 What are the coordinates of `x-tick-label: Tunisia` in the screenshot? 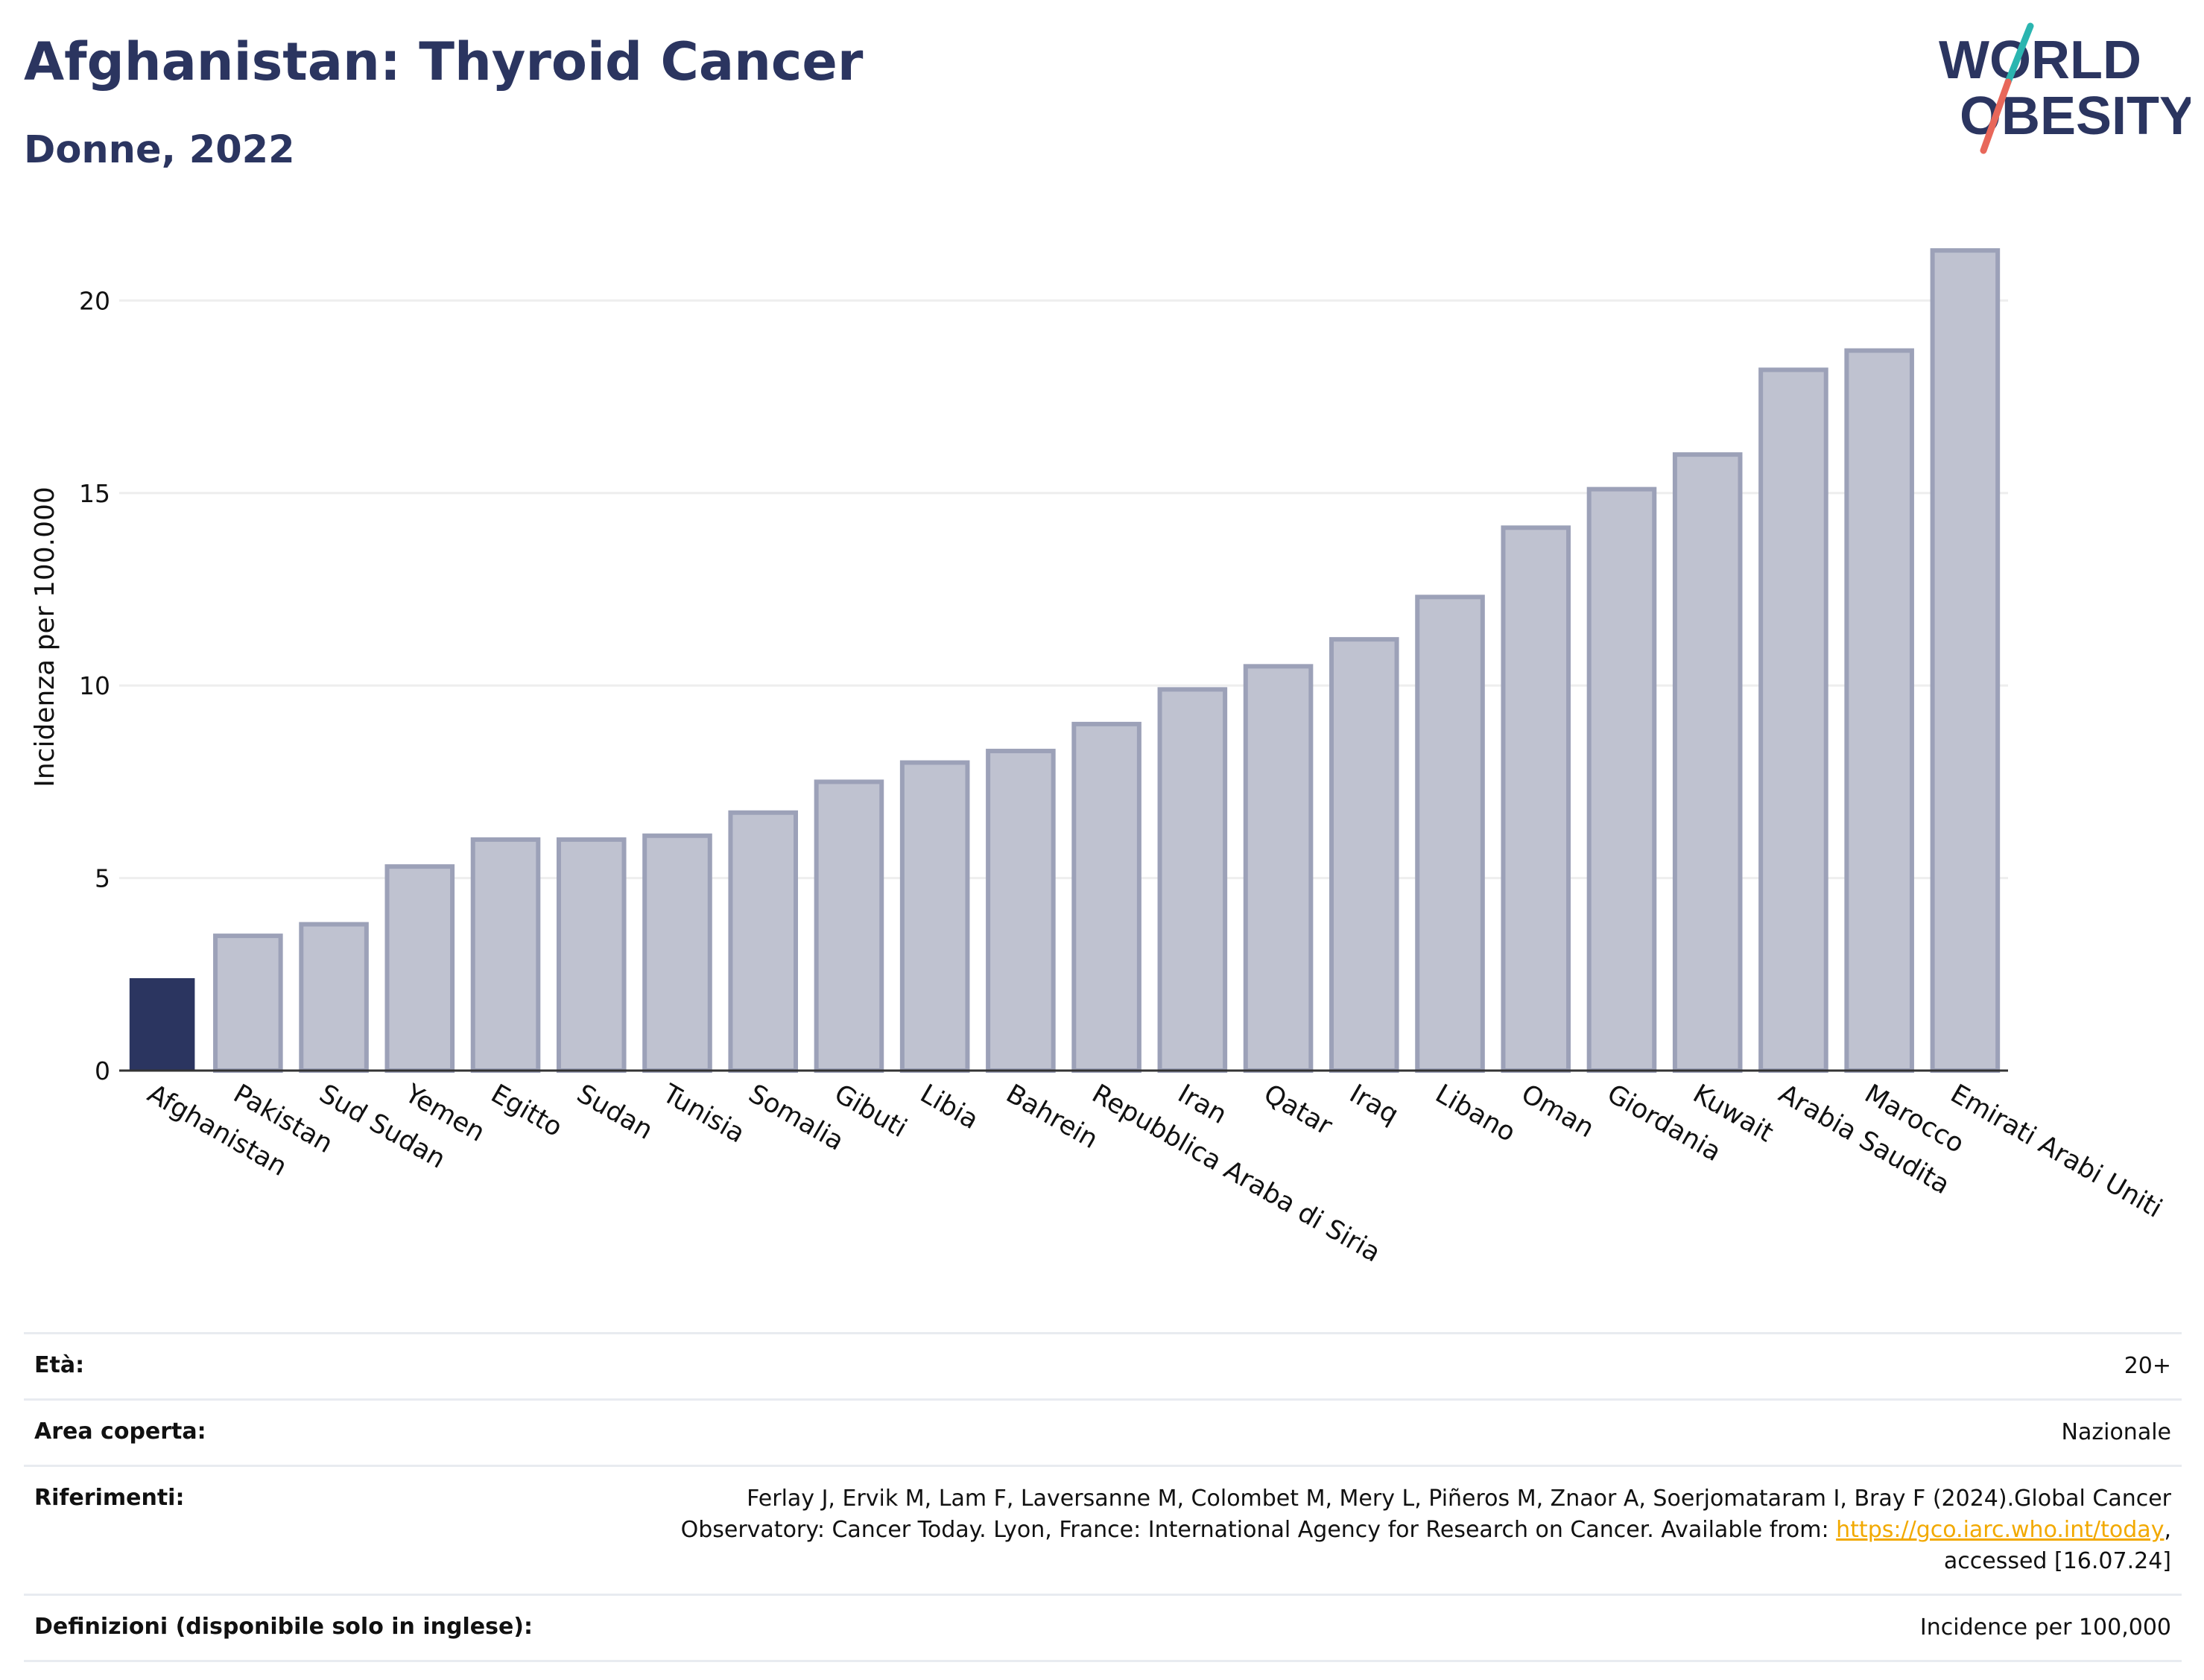 It's located at (703, 1114).